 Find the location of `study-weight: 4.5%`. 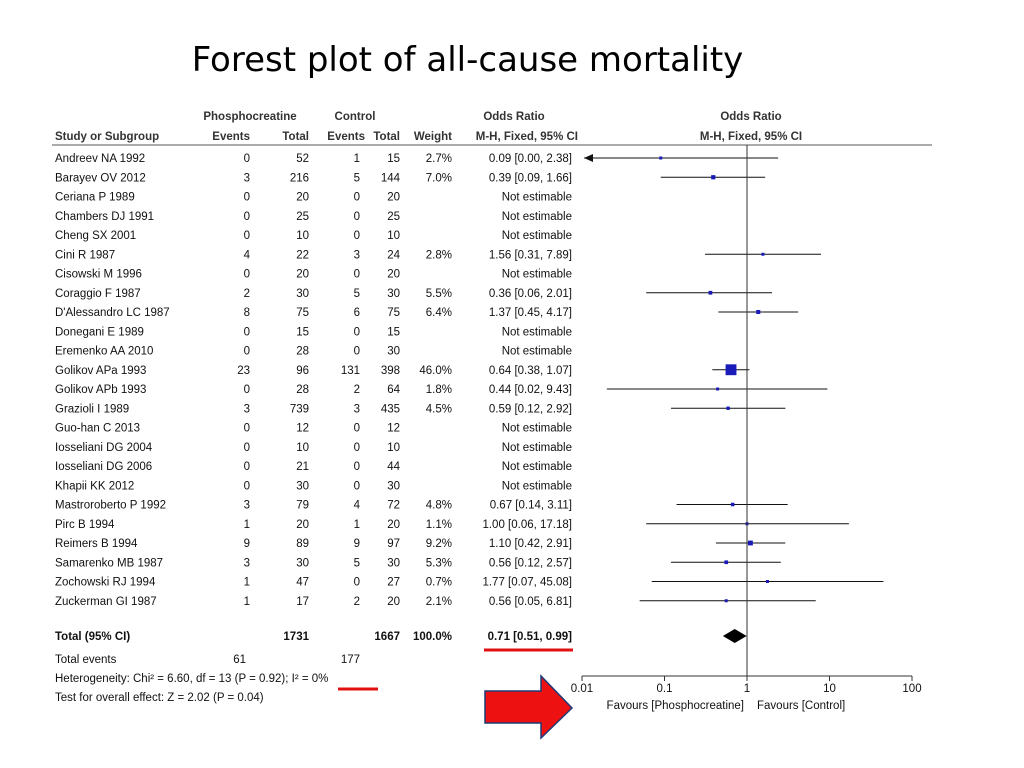

study-weight: 4.5% is located at coordinates (439, 409).